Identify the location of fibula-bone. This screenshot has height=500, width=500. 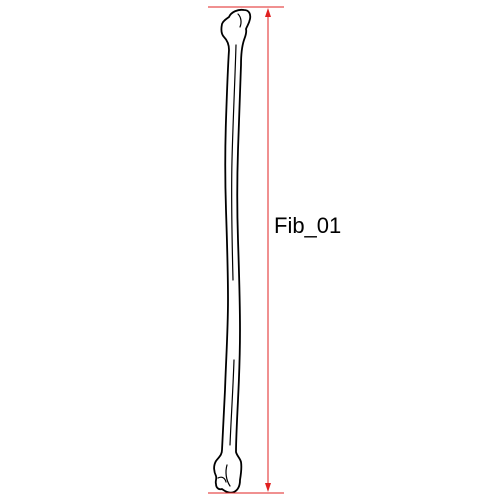
(232, 251).